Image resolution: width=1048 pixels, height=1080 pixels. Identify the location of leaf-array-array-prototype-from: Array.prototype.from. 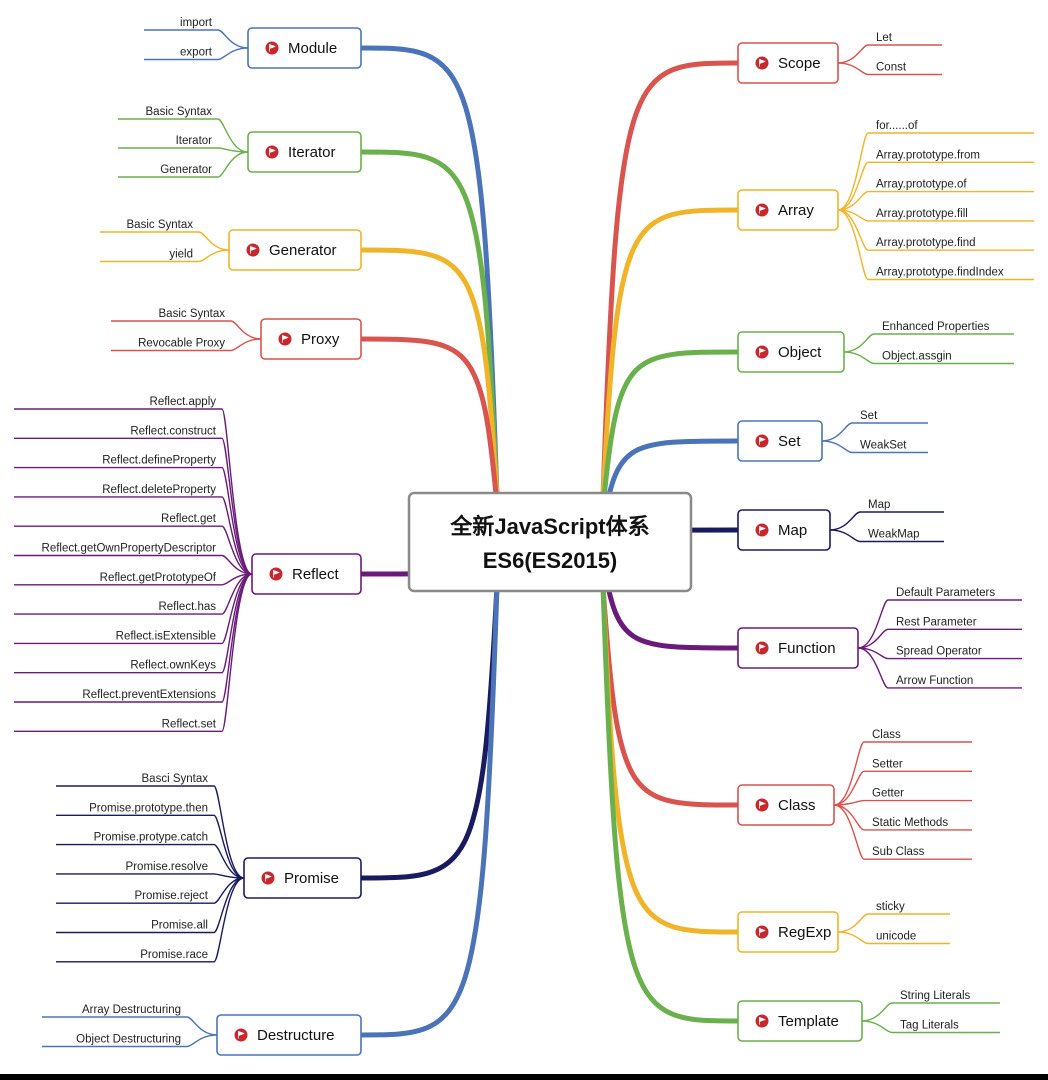
(928, 155).